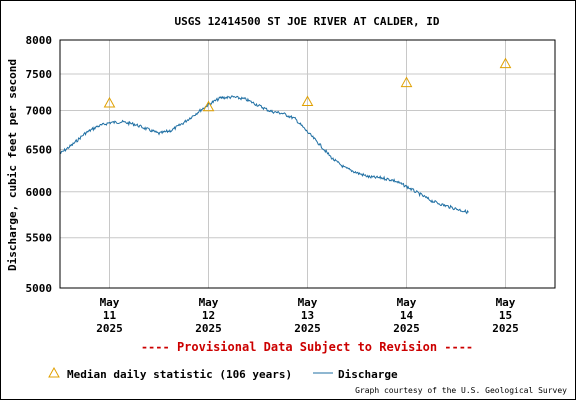 The width and height of the screenshot is (576, 400). What do you see at coordinates (39, 110) in the screenshot?
I see `y-tick-label: 7000` at bounding box center [39, 110].